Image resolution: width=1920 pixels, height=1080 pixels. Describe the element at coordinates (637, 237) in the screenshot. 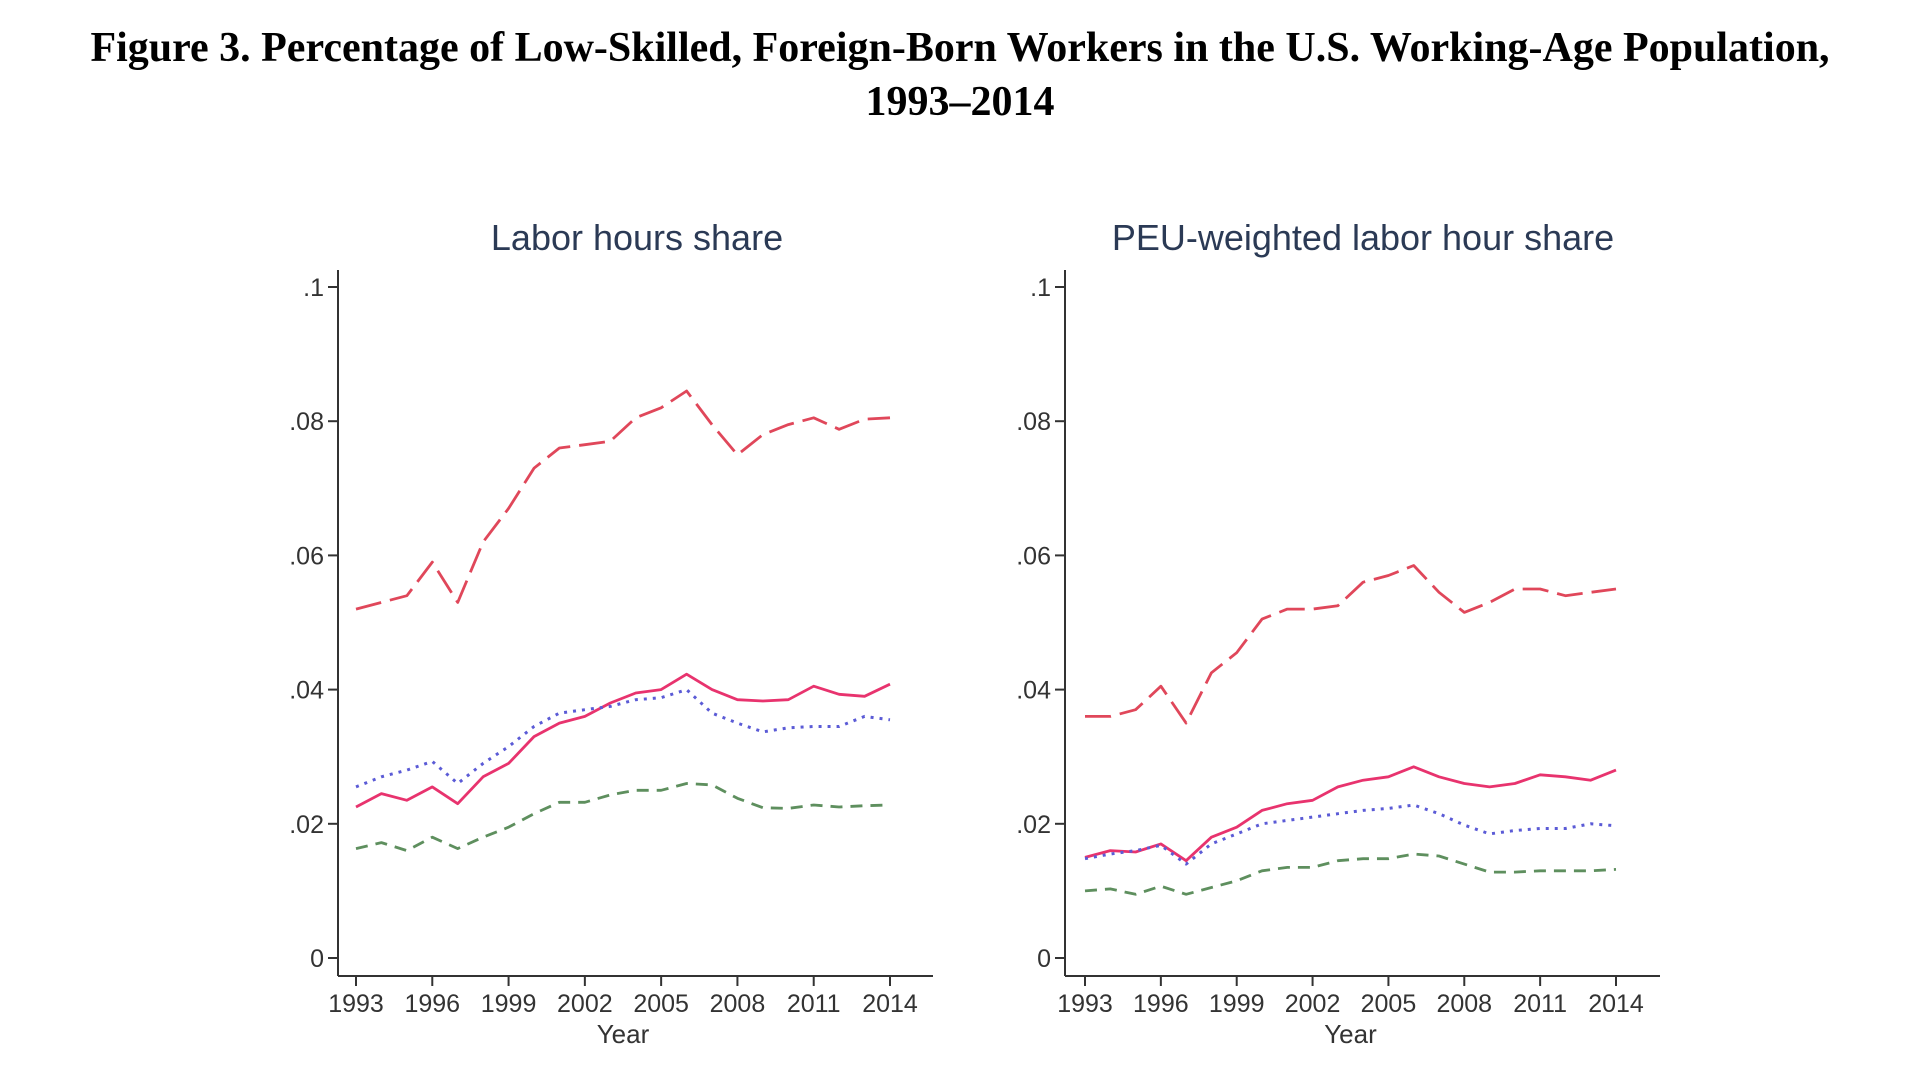

I see `panel-title: Labor hours share` at that location.